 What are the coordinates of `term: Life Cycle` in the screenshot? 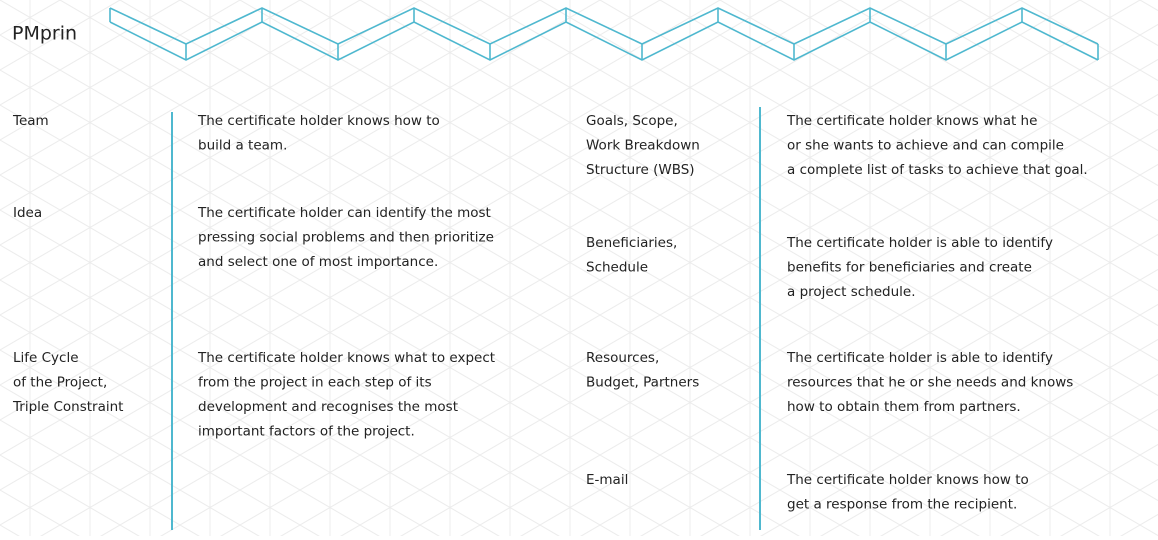 It's located at (46, 358).